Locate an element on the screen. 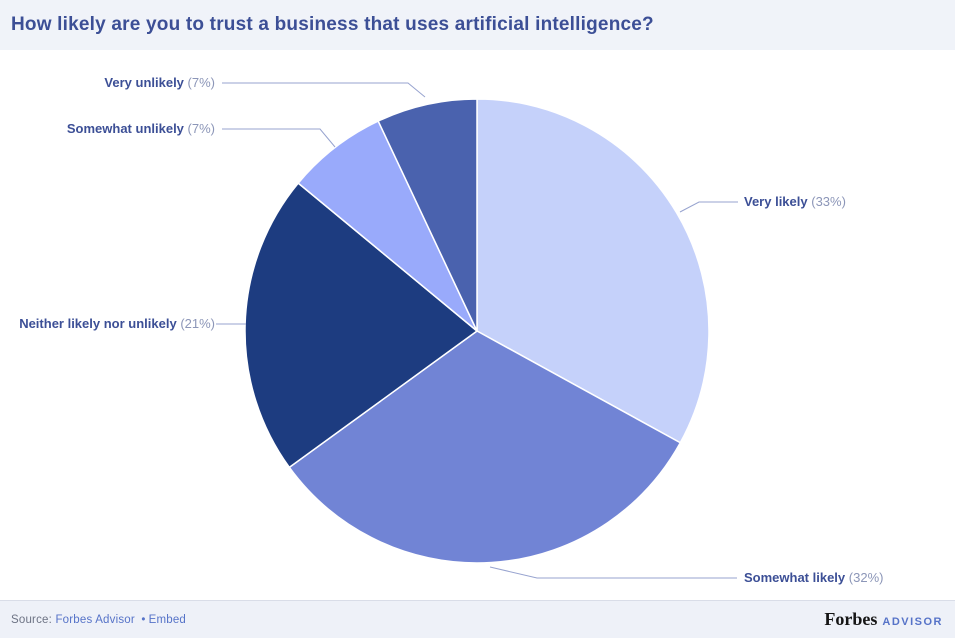  slice-label-name: Very likely is located at coordinates (776, 201).